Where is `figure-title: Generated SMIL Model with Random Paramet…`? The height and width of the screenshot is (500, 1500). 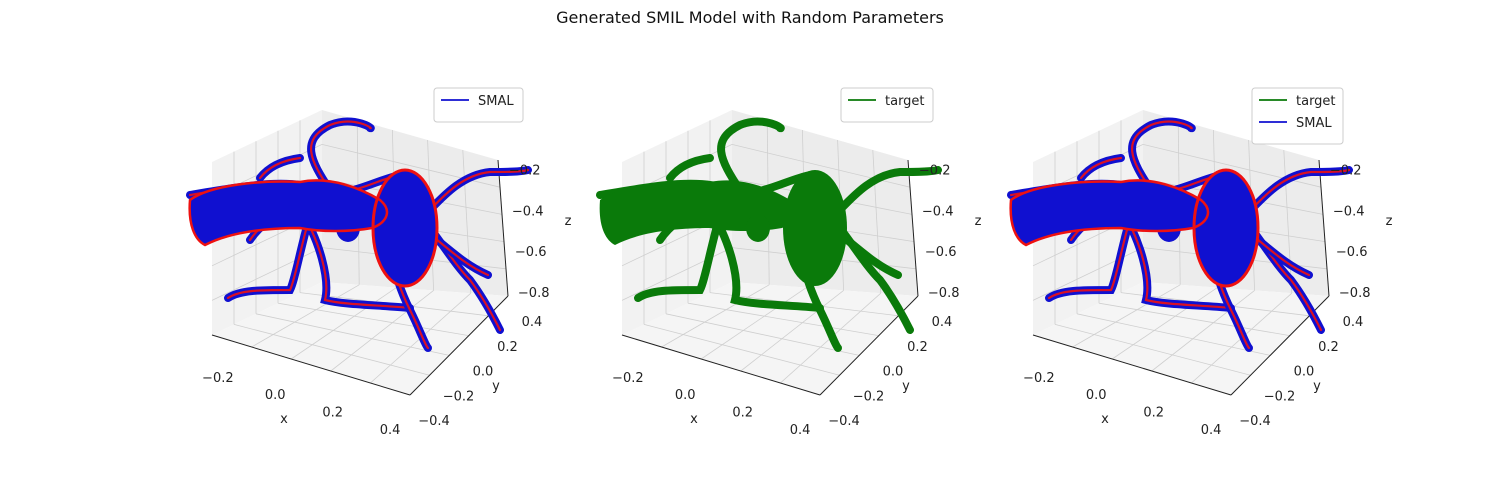 figure-title: Generated SMIL Model with Random Paramet… is located at coordinates (750, 17).